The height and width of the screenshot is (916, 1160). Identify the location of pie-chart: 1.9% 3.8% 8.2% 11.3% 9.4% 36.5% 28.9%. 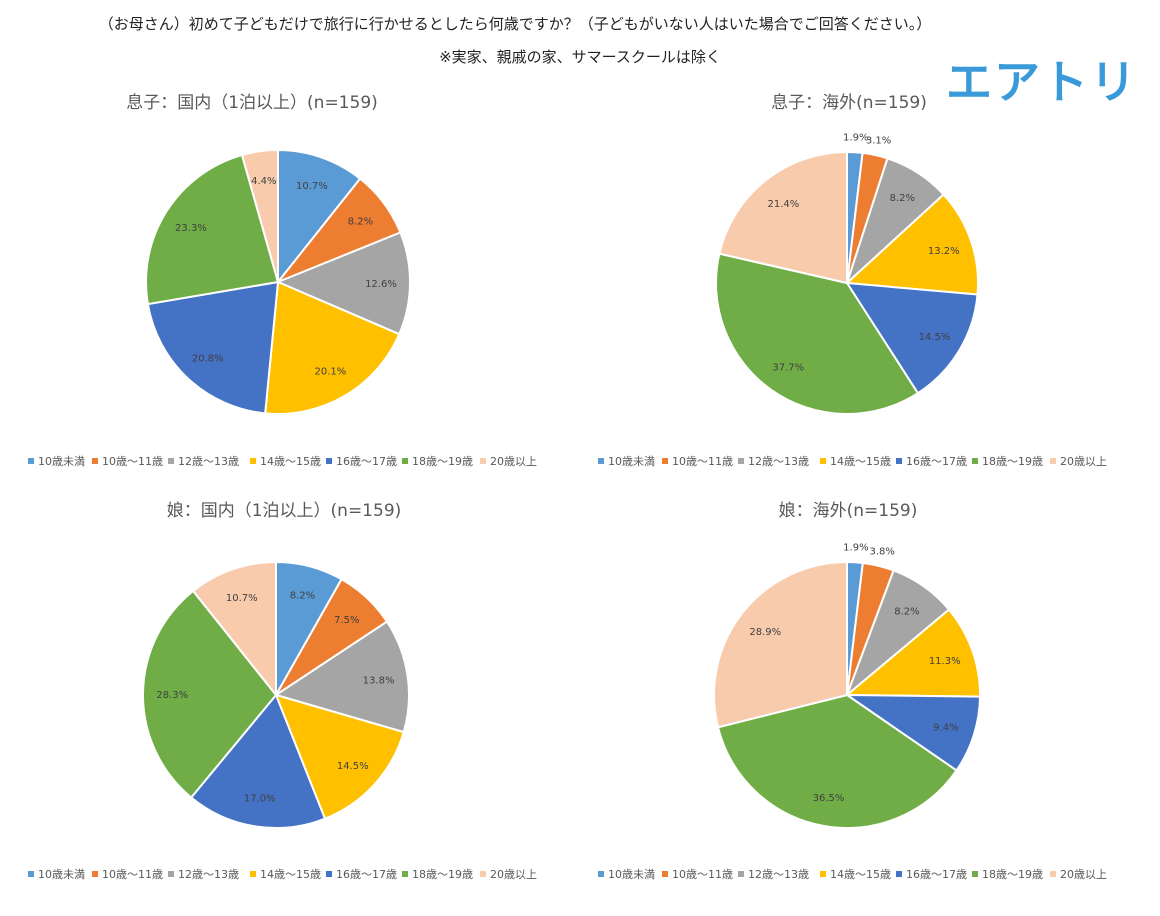
(847, 685).